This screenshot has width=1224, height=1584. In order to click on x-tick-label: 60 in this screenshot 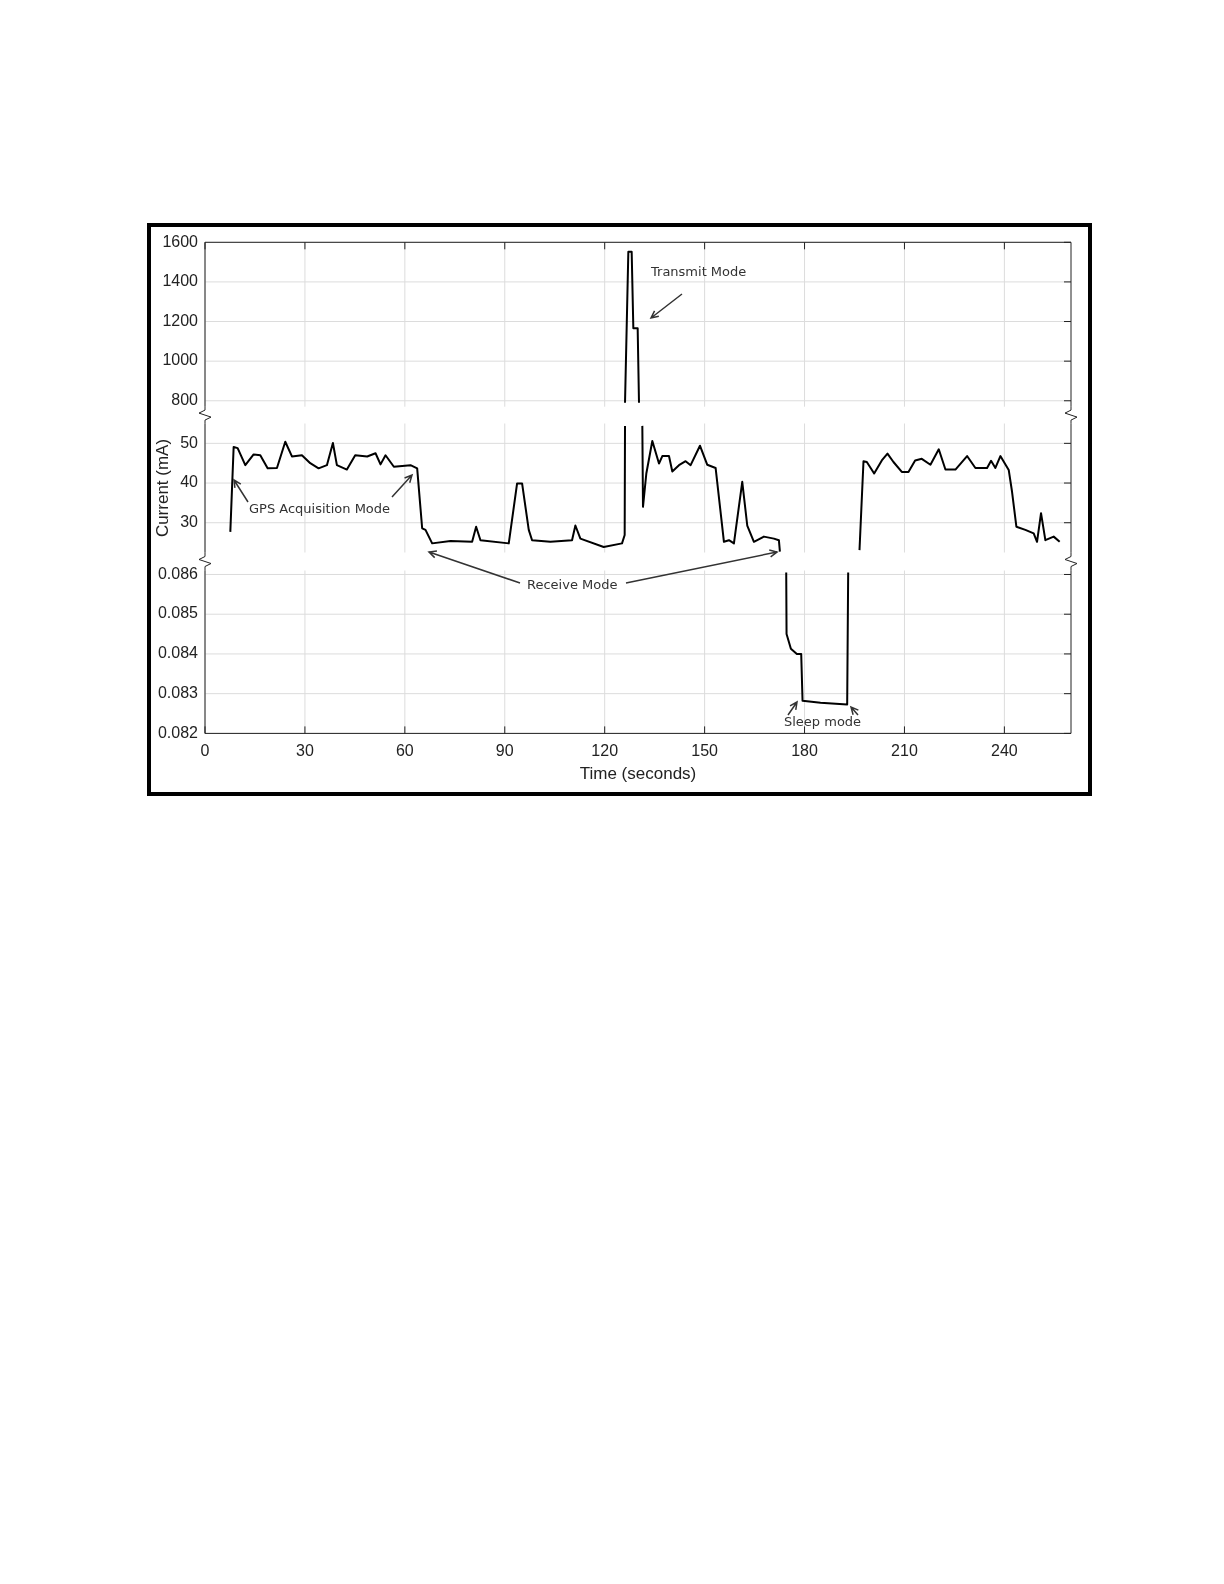, I will do `click(404, 750)`.